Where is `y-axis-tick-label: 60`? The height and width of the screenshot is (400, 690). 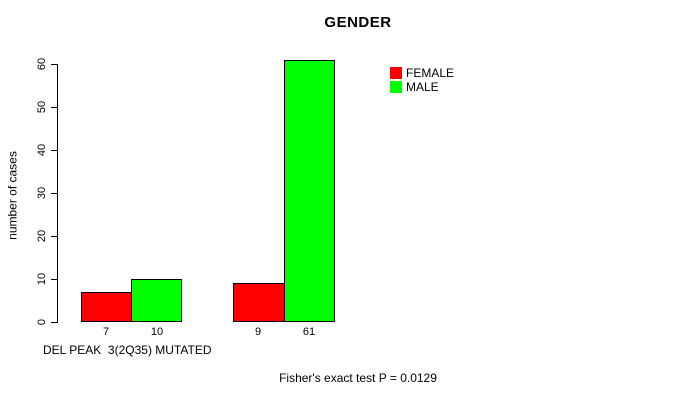
y-axis-tick-label: 60 is located at coordinates (42, 64).